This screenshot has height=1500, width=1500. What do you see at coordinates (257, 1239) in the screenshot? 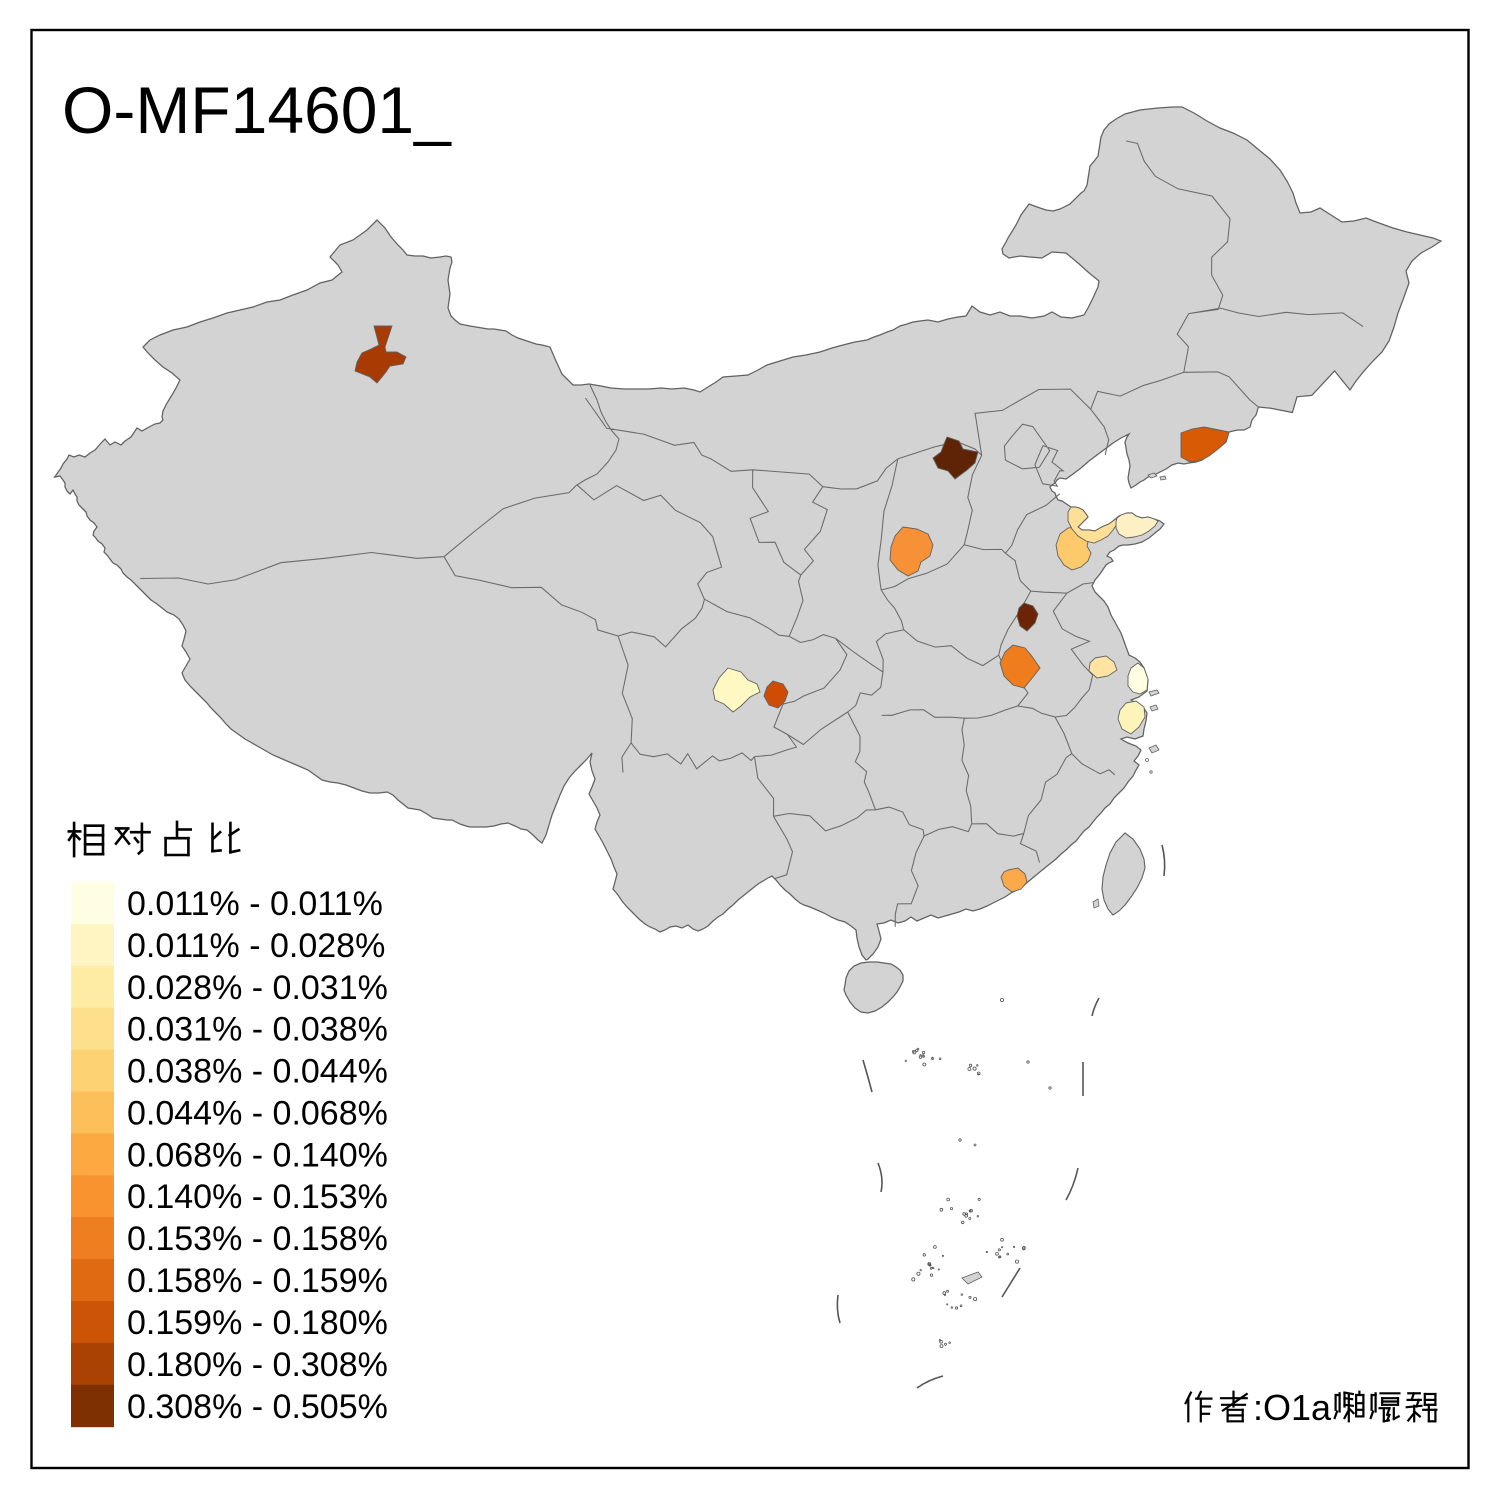
I see `svg-text: 0.153% - 0.158%` at bounding box center [257, 1239].